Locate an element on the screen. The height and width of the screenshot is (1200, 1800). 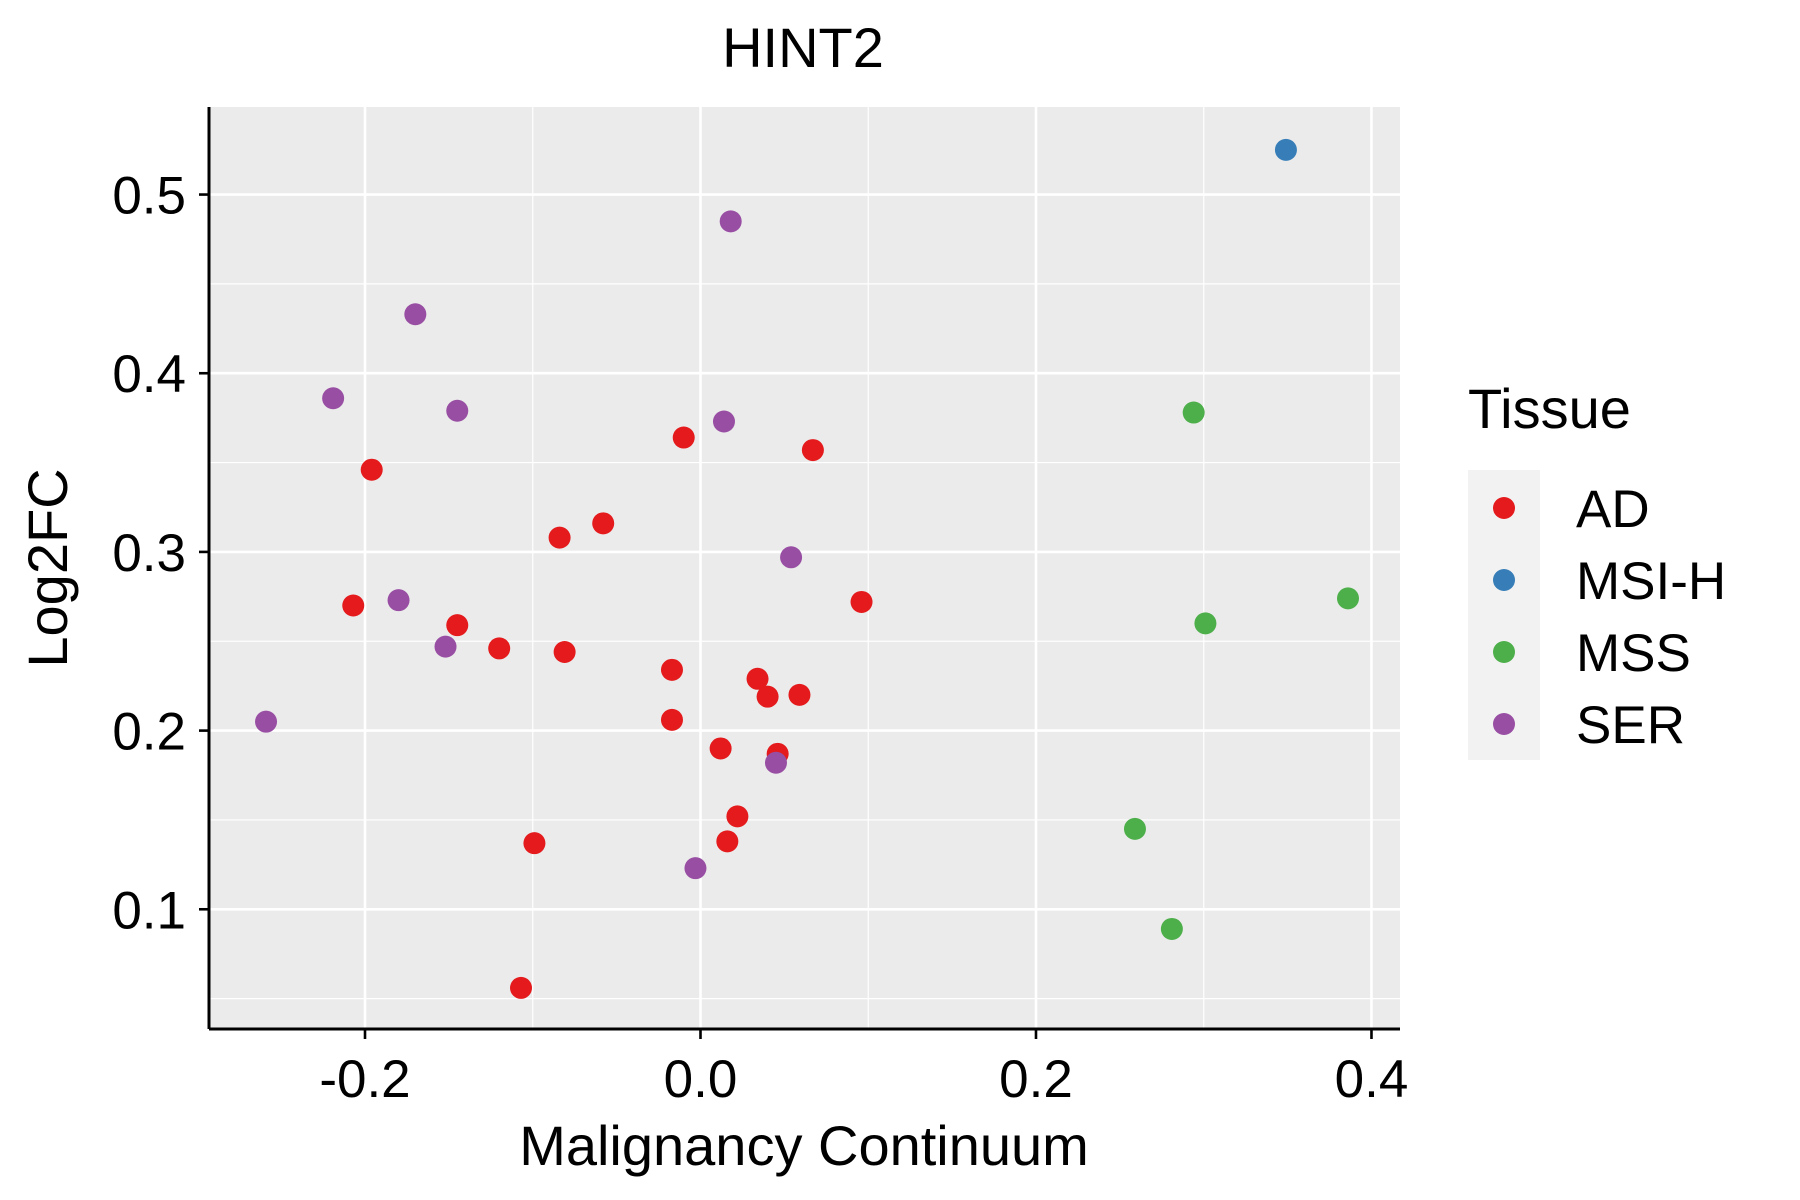
legend-key-msi-h is located at coordinates (1504, 580).